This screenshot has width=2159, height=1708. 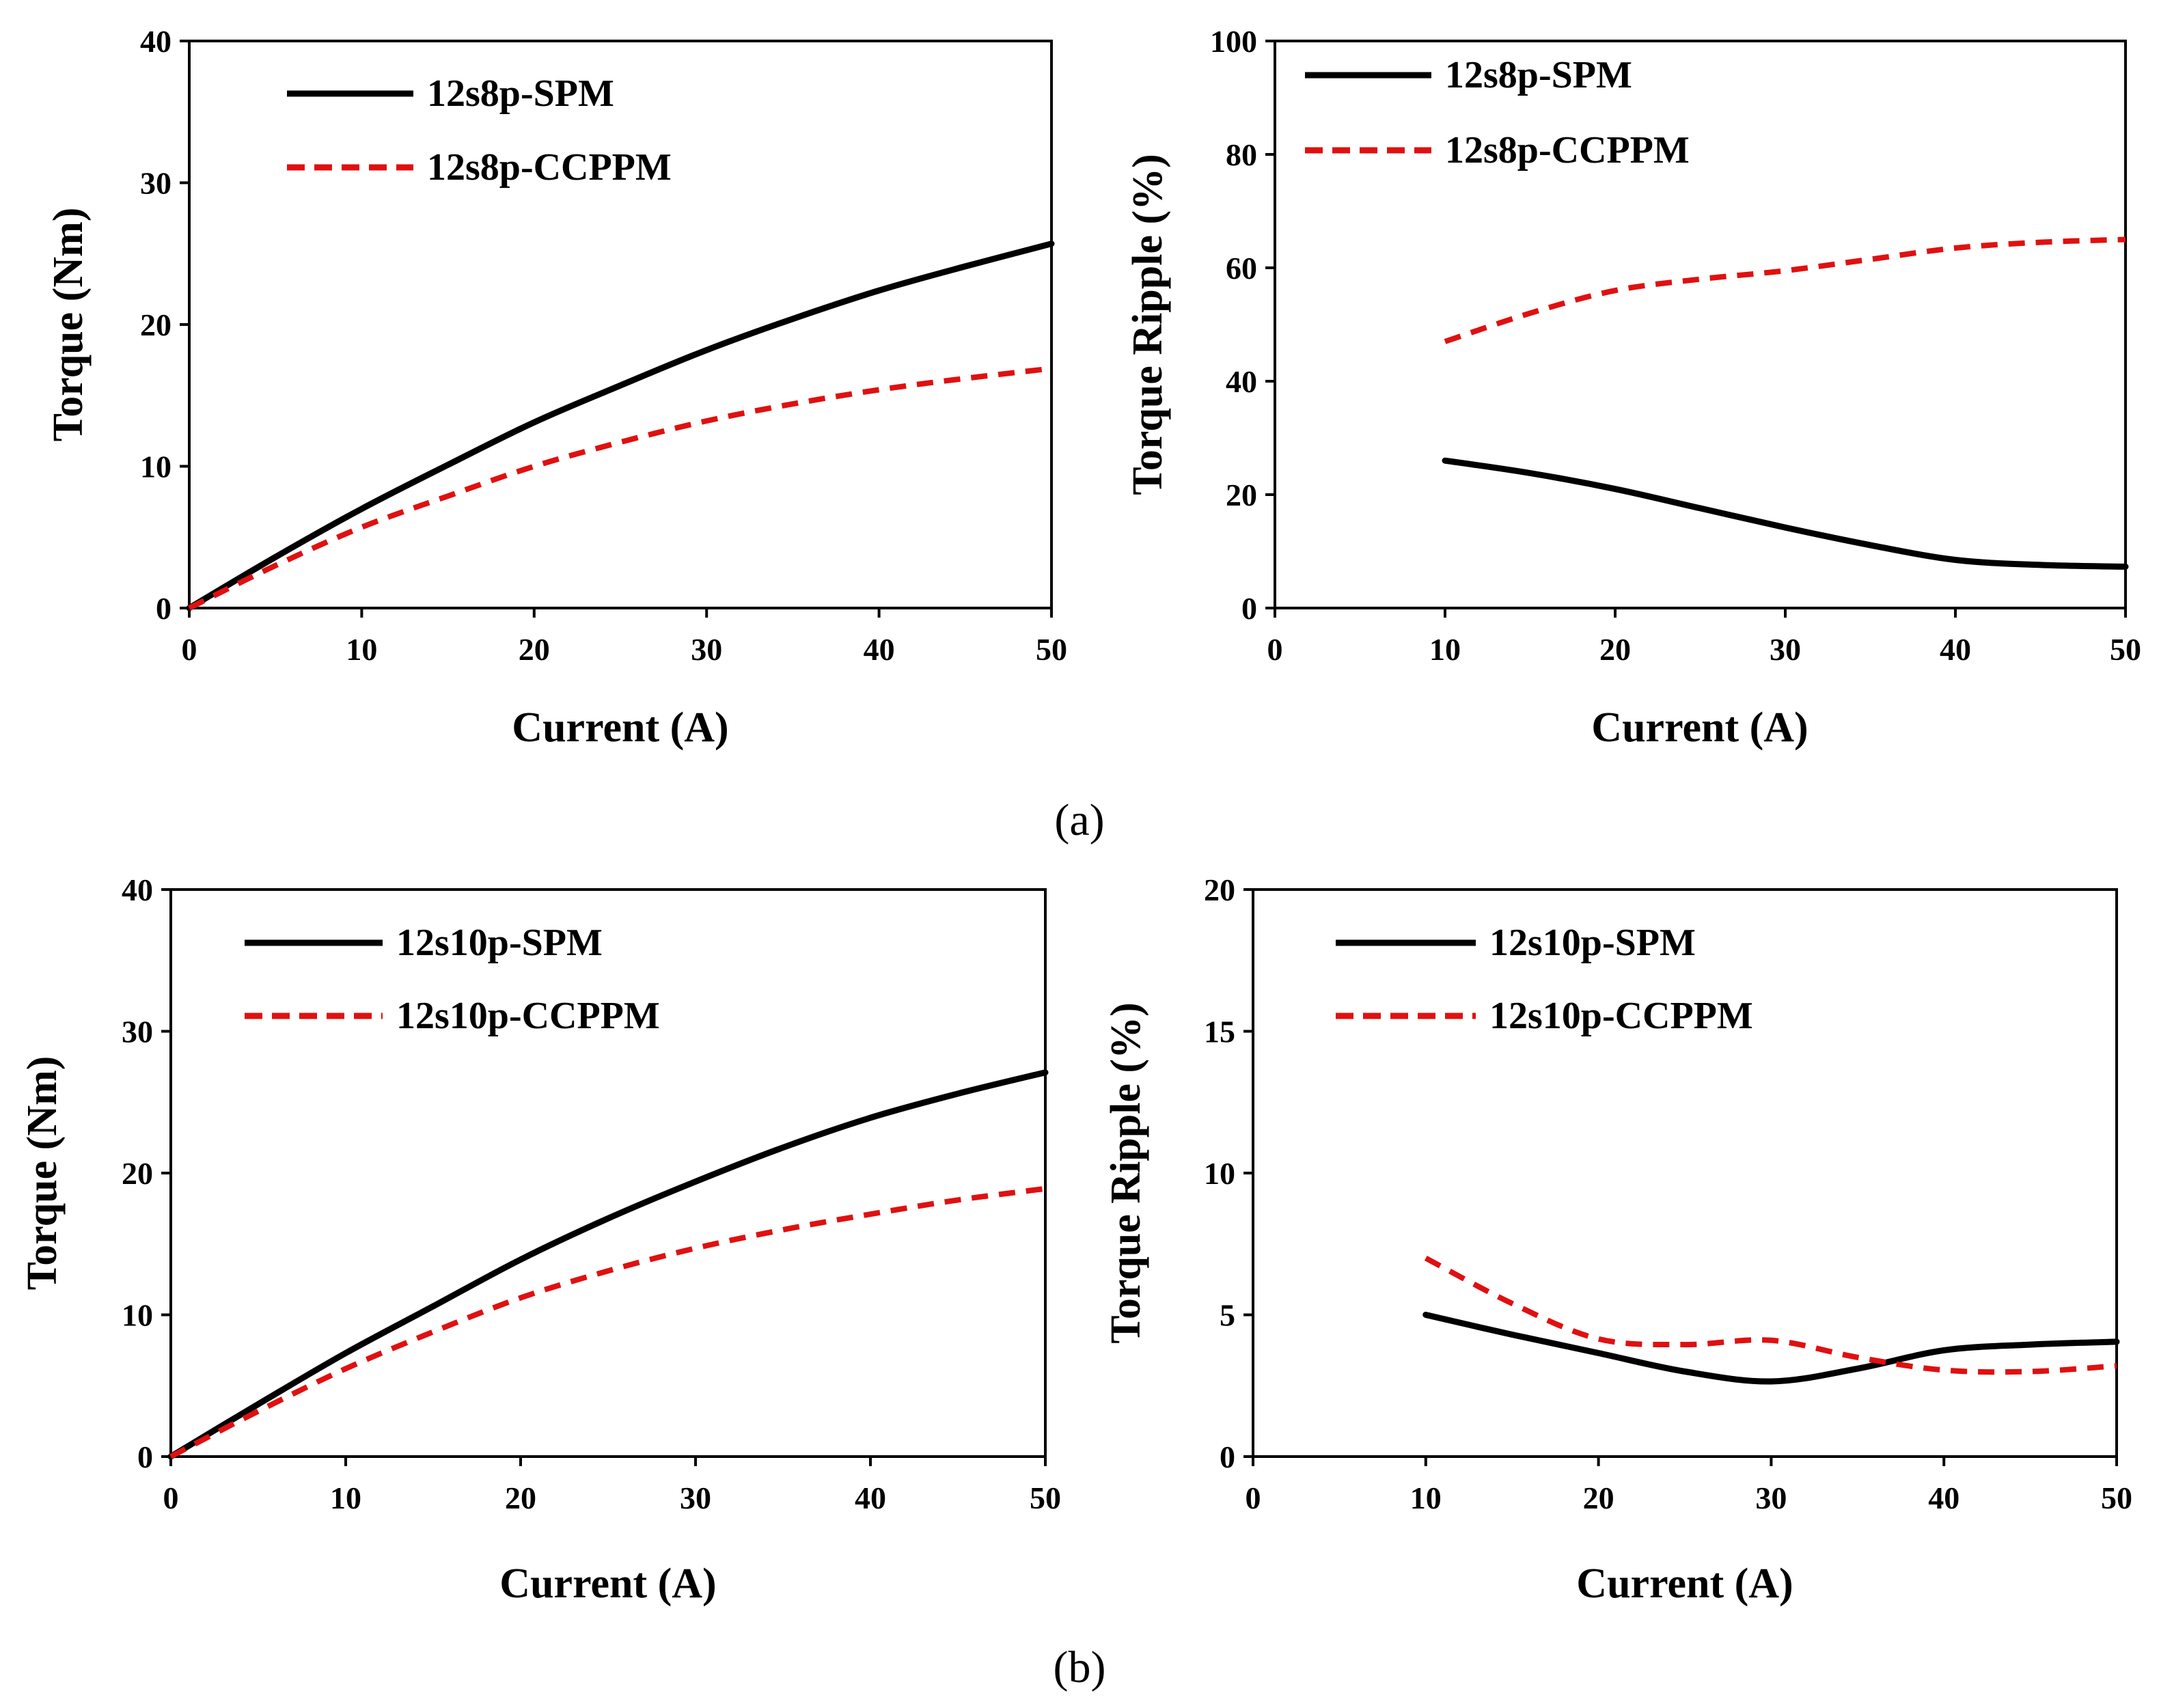 I want to click on y-tick-label: 60, so click(x=1241, y=268).